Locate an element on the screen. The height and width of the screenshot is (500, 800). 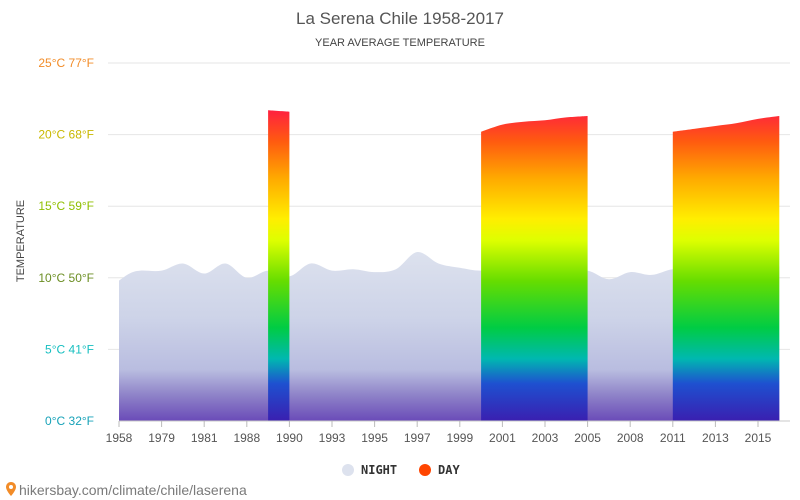
x-tick-label: 1993 is located at coordinates (332, 438).